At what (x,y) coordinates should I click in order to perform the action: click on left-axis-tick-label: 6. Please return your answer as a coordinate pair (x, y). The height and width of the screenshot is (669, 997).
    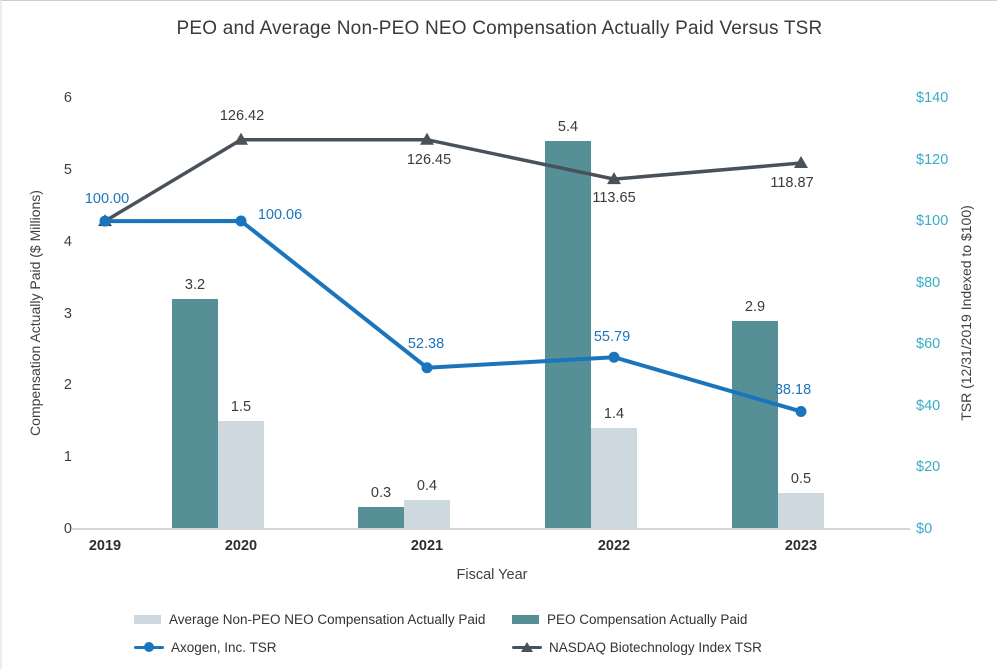
    Looking at the image, I should click on (67, 98).